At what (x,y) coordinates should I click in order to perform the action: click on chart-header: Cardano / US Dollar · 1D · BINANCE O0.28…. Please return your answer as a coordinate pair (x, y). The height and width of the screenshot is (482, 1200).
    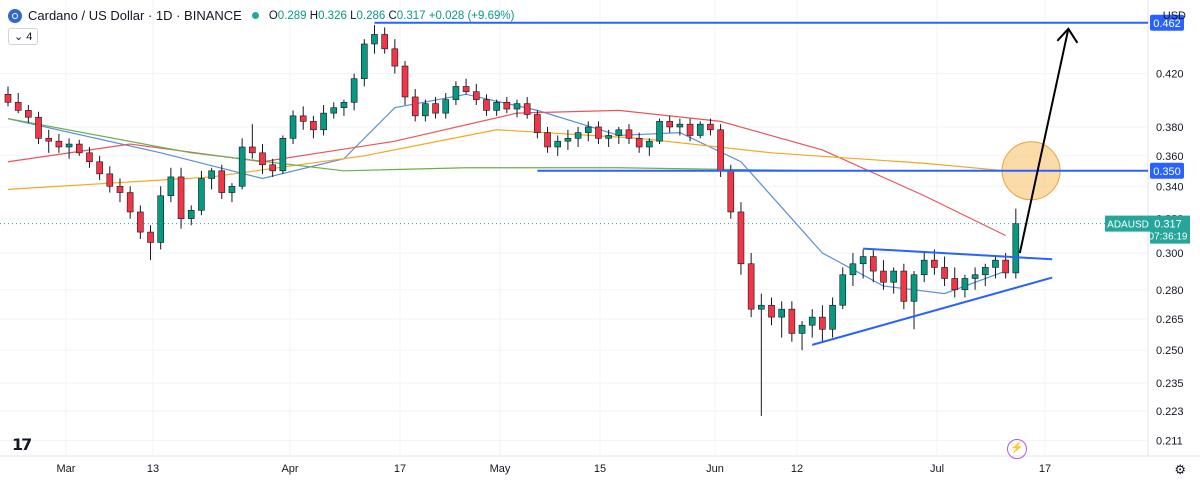
    Looking at the image, I should click on (261, 15).